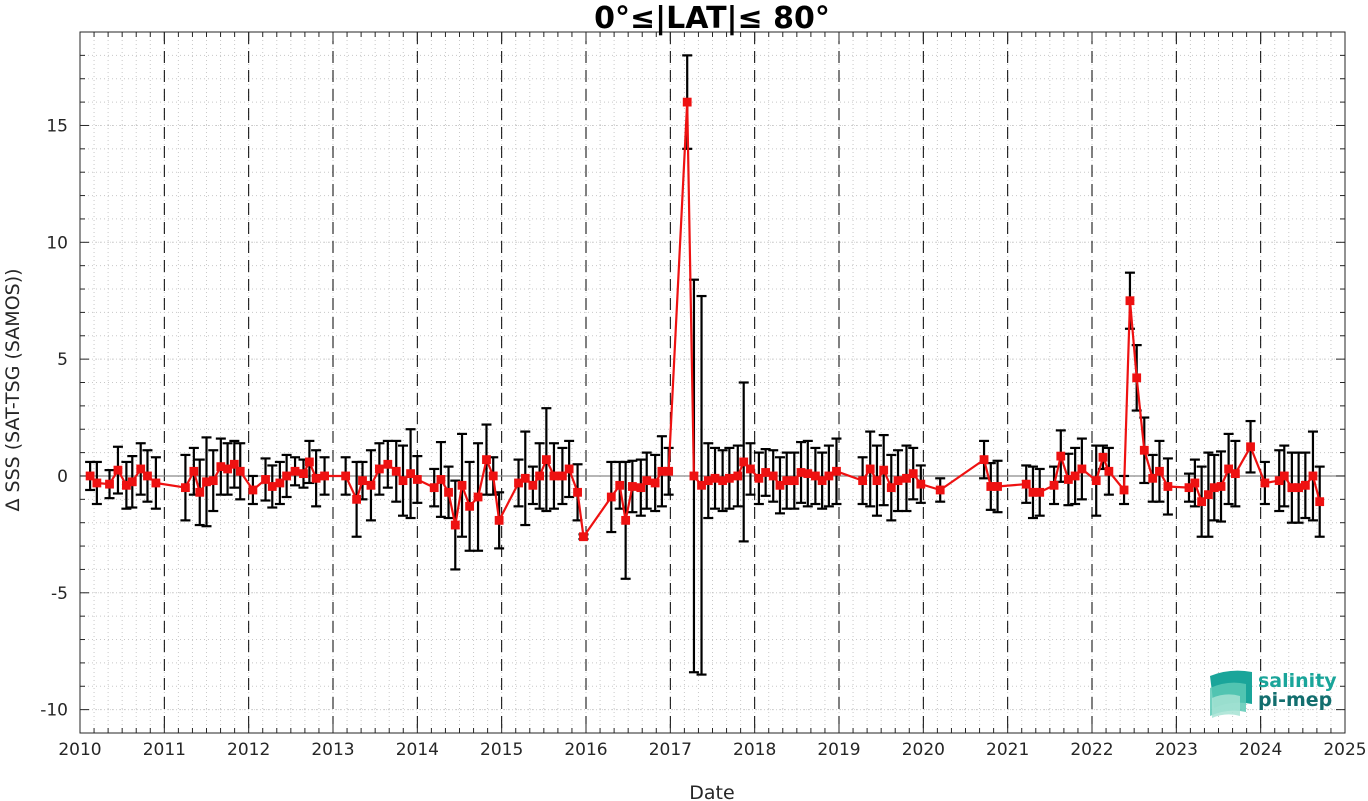 This screenshot has width=1368, height=801. I want to click on x-tick-label: 2014, so click(417, 750).